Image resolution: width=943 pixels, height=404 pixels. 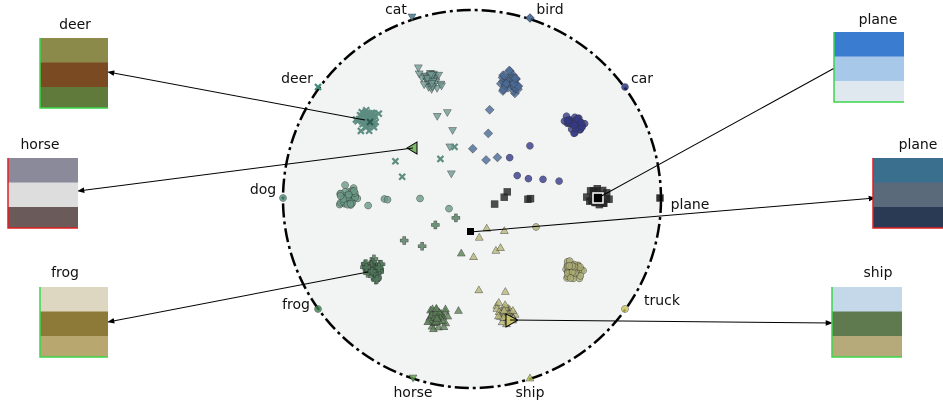 I want to click on thumbnail-label: deer, so click(x=75, y=25).